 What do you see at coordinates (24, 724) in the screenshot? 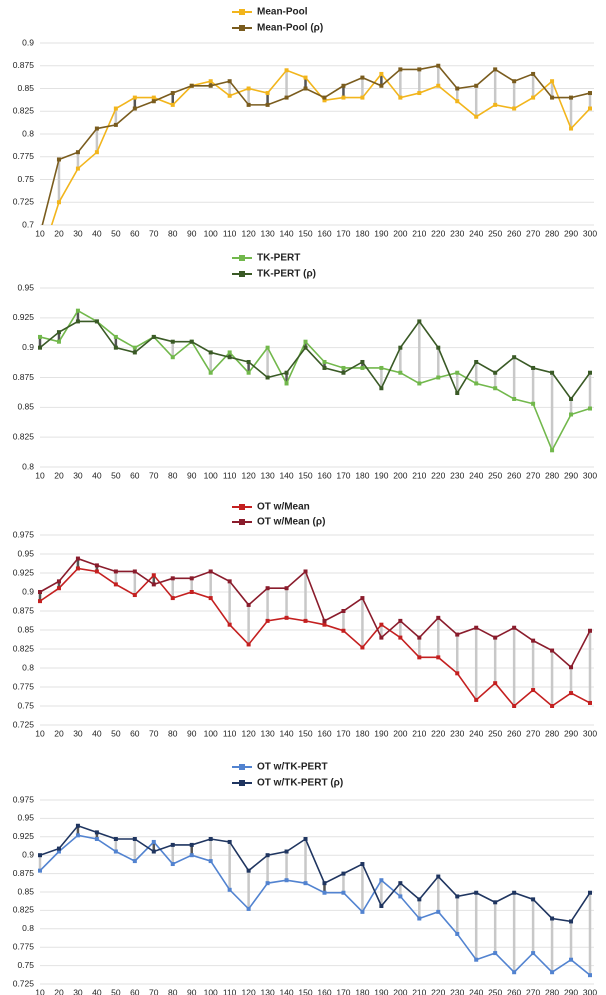
I see `y-tick-label: 0.725` at bounding box center [24, 724].